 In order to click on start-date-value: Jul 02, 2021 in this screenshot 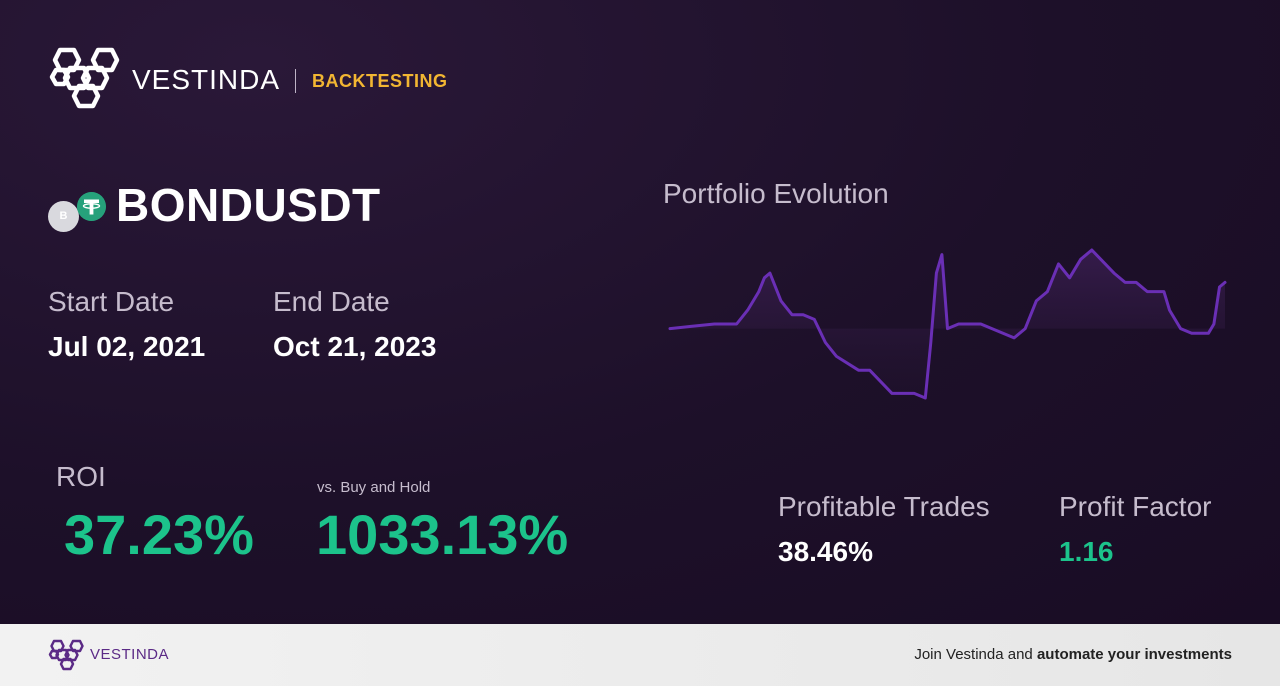, I will do `click(127, 346)`.